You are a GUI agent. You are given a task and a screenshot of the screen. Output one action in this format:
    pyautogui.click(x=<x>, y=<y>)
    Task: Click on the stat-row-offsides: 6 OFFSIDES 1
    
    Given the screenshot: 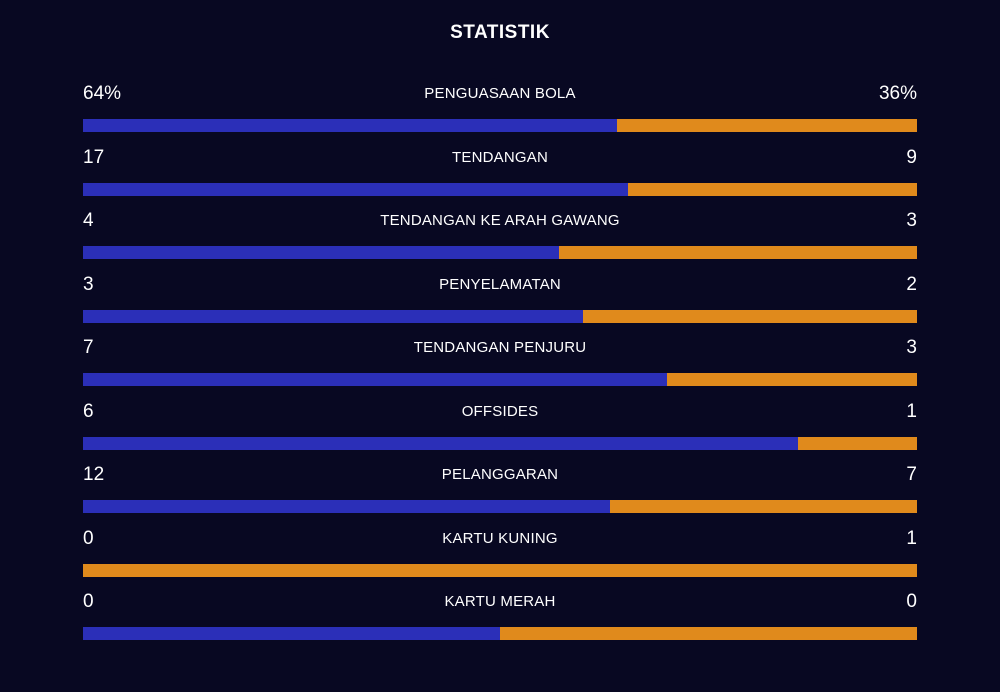 What is the action you would take?
    pyautogui.click(x=500, y=431)
    